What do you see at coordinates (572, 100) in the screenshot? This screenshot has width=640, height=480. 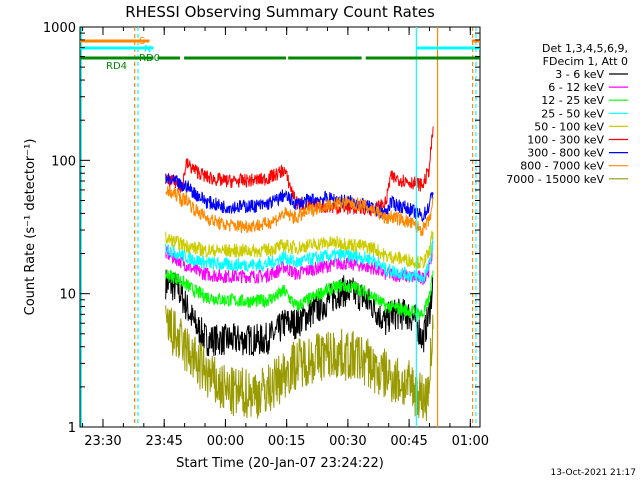 I see `legend-label: 12 - 25 keV` at bounding box center [572, 100].